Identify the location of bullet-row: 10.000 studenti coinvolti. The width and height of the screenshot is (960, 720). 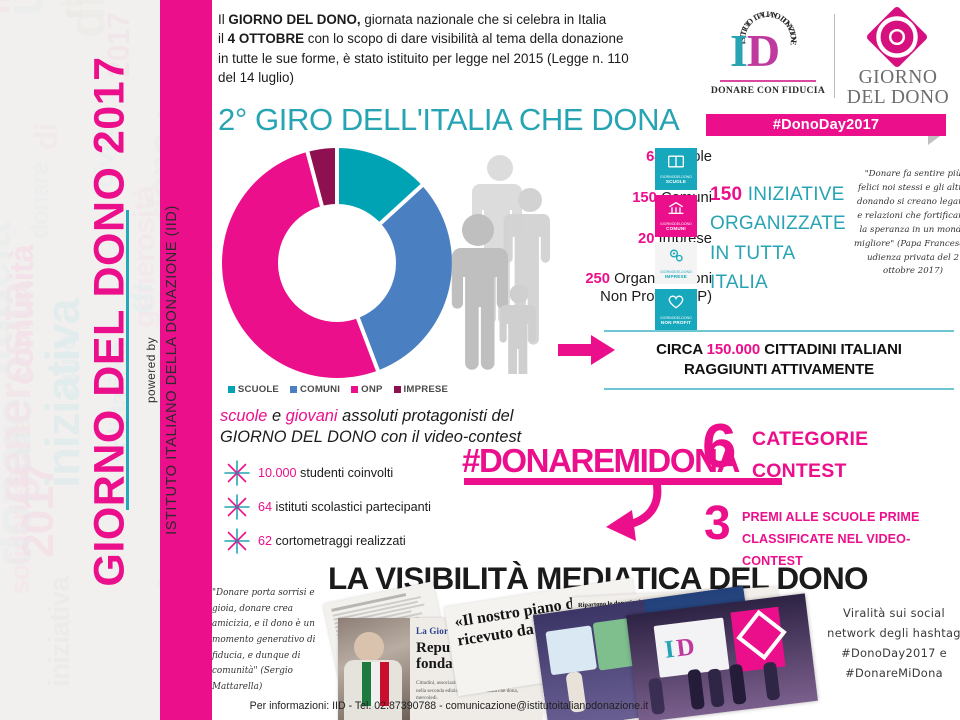
(367, 473).